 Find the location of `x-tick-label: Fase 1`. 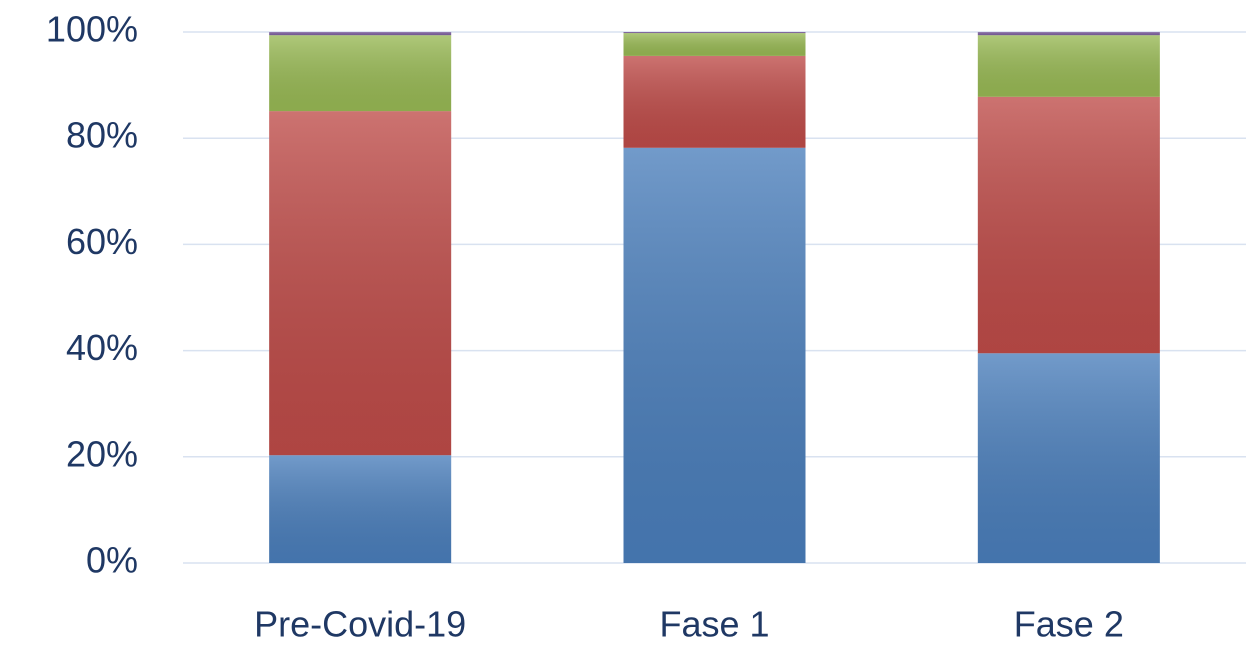

x-tick-label: Fase 1 is located at coordinates (714, 624).